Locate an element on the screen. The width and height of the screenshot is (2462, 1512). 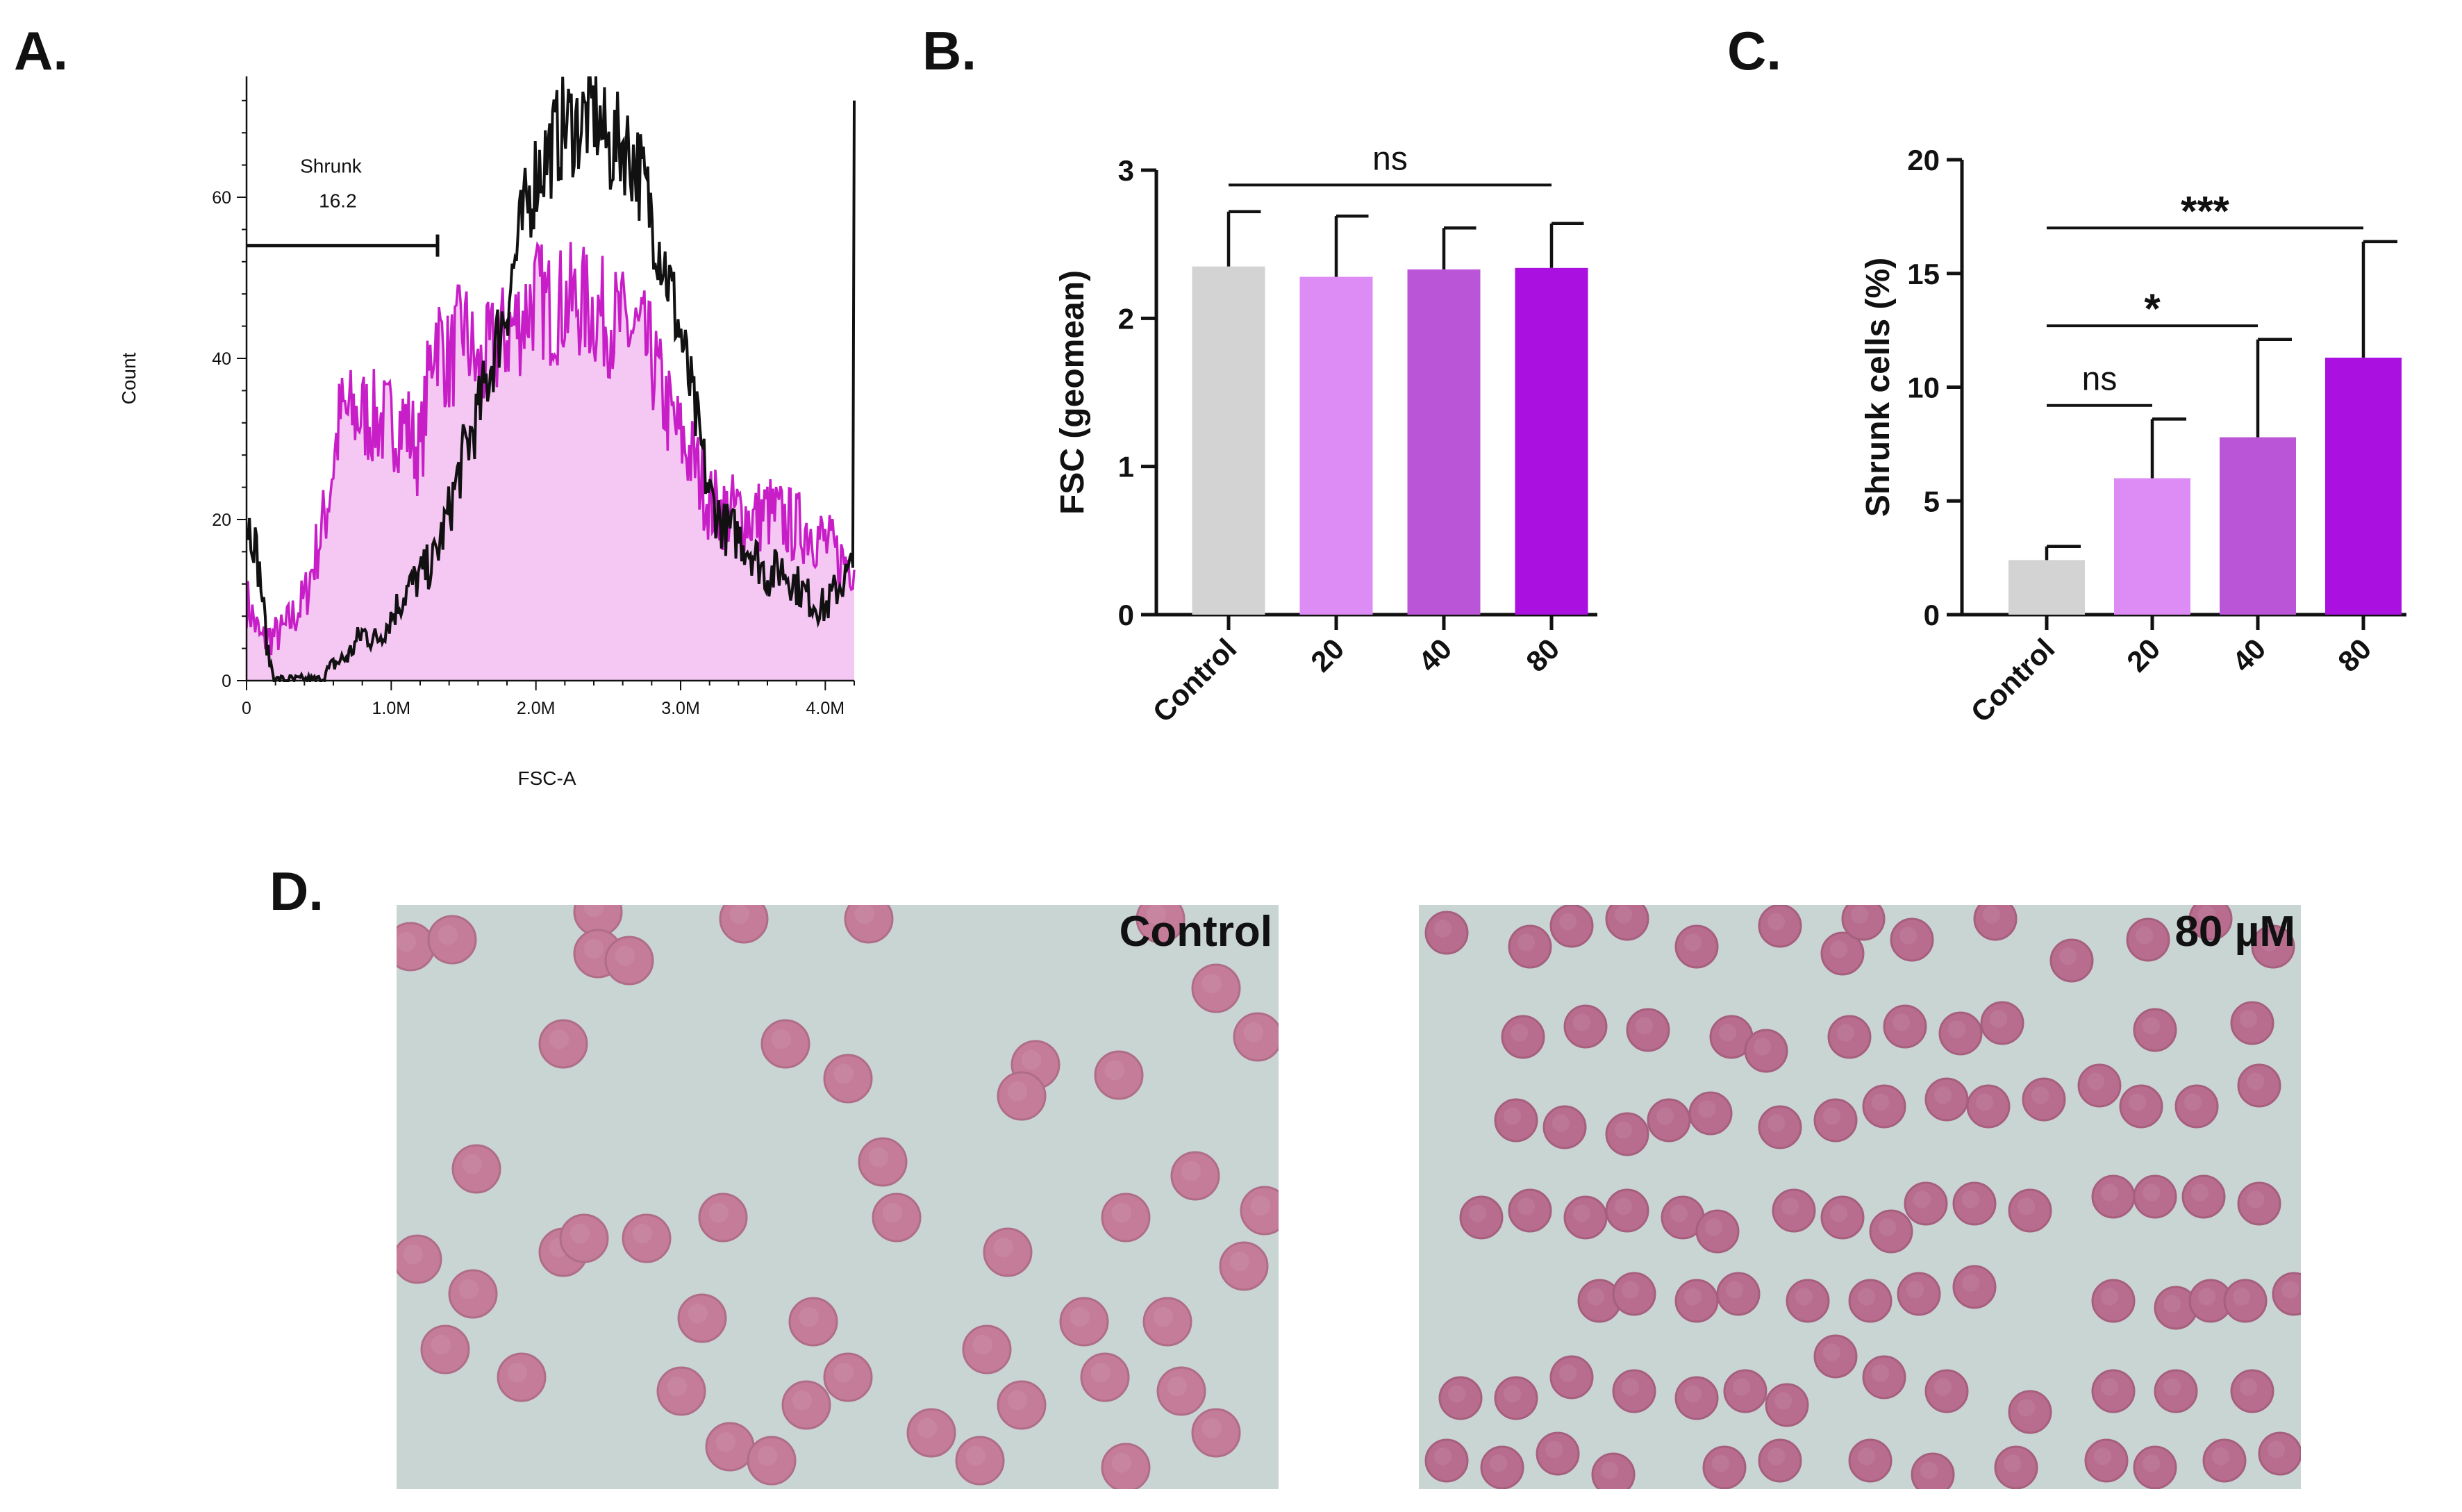
control-cells is located at coordinates (838, 1197).